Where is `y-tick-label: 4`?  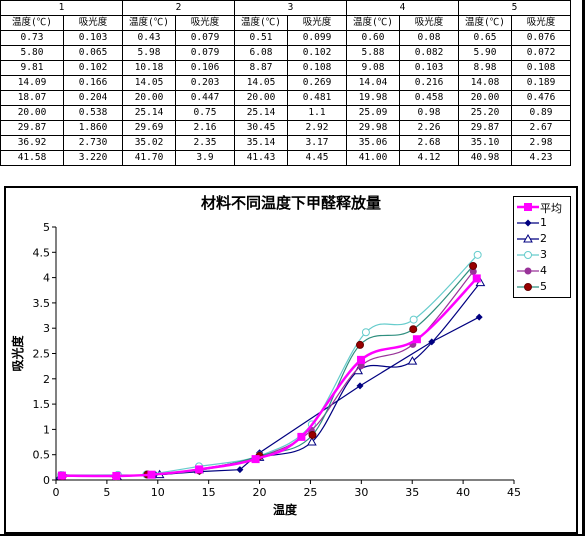
y-tick-label: 4 is located at coordinates (46, 278).